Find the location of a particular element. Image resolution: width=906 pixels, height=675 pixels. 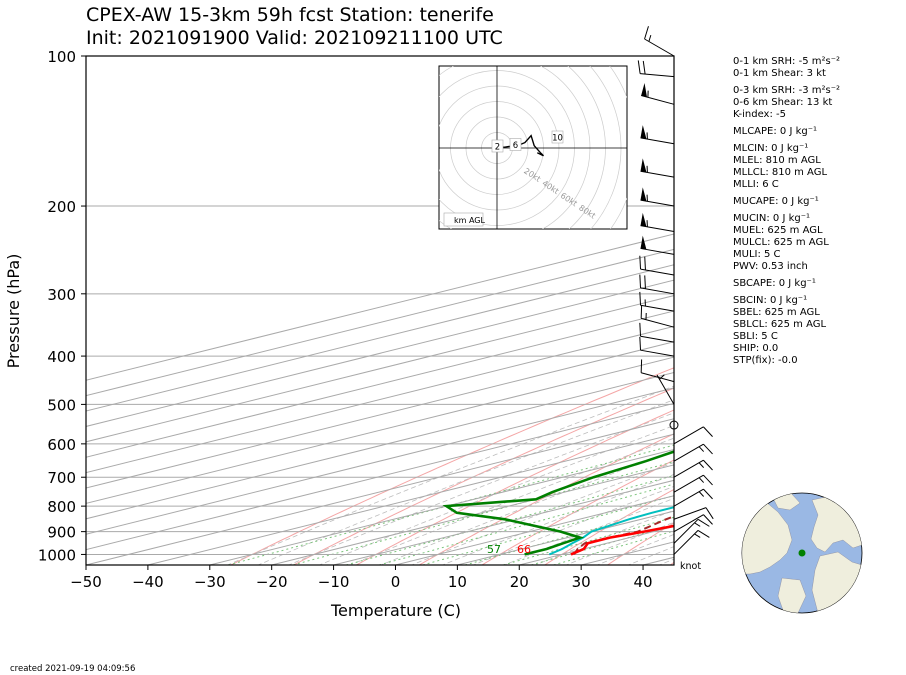

y-tick-label: 200 is located at coordinates (61, 207).